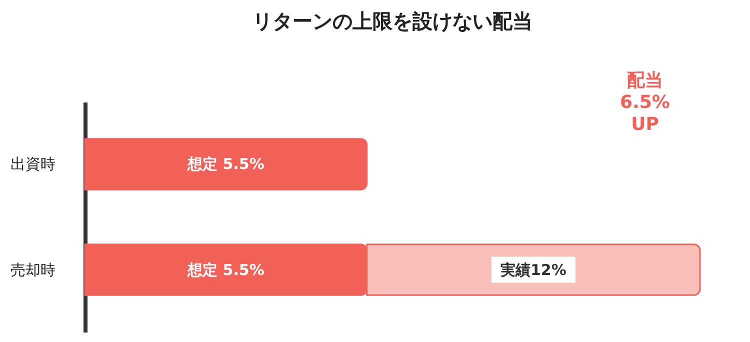 The width and height of the screenshot is (750, 342). What do you see at coordinates (645, 102) in the screenshot?
I see `annotation: 配当 6.5% UP` at bounding box center [645, 102].